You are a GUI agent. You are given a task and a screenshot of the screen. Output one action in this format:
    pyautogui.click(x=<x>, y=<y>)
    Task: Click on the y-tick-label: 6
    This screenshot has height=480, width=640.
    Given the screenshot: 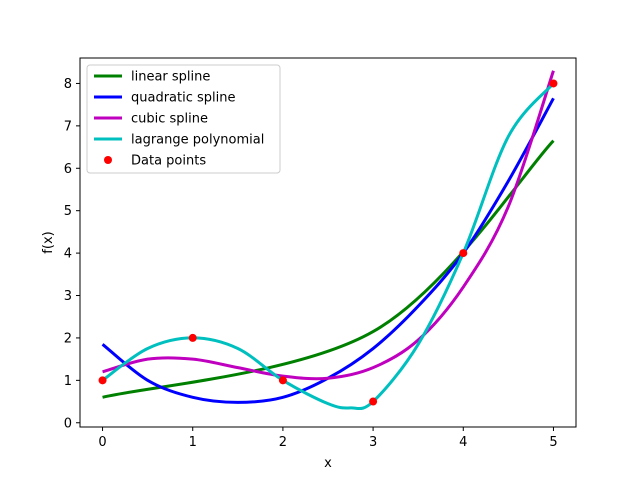 What is the action you would take?
    pyautogui.click(x=68, y=169)
    